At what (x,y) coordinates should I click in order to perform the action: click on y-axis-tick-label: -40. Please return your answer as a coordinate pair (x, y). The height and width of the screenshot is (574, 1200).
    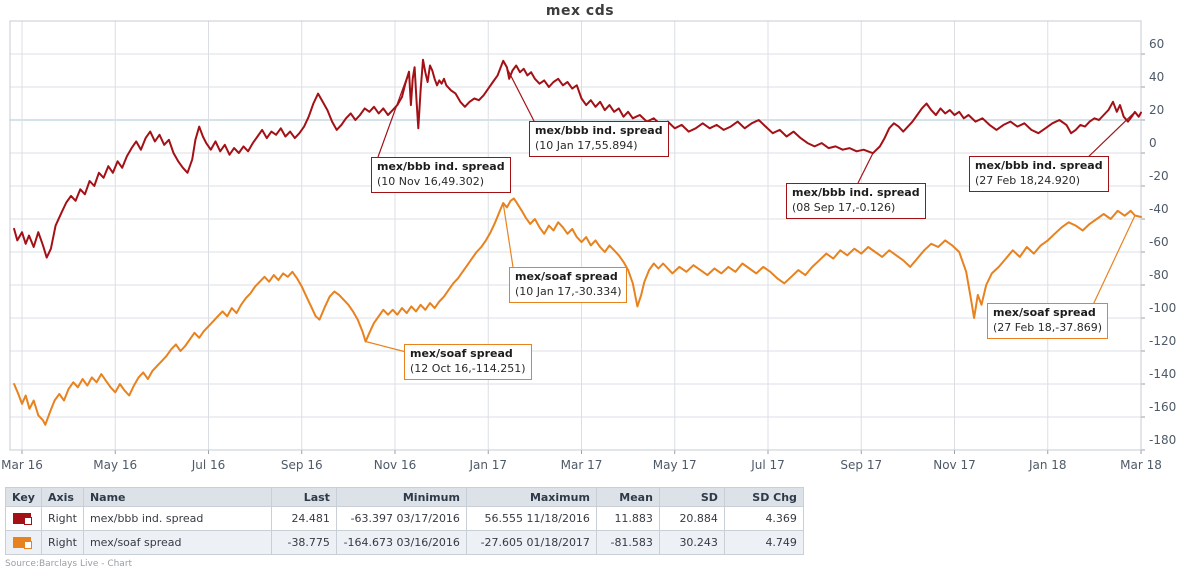
    Looking at the image, I should click on (1159, 209).